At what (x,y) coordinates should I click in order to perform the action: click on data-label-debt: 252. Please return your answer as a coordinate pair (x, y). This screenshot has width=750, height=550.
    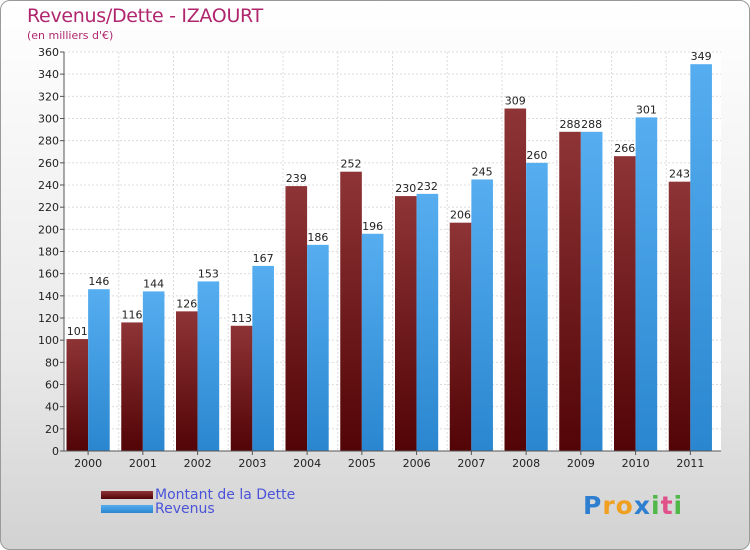
    Looking at the image, I should click on (351, 164).